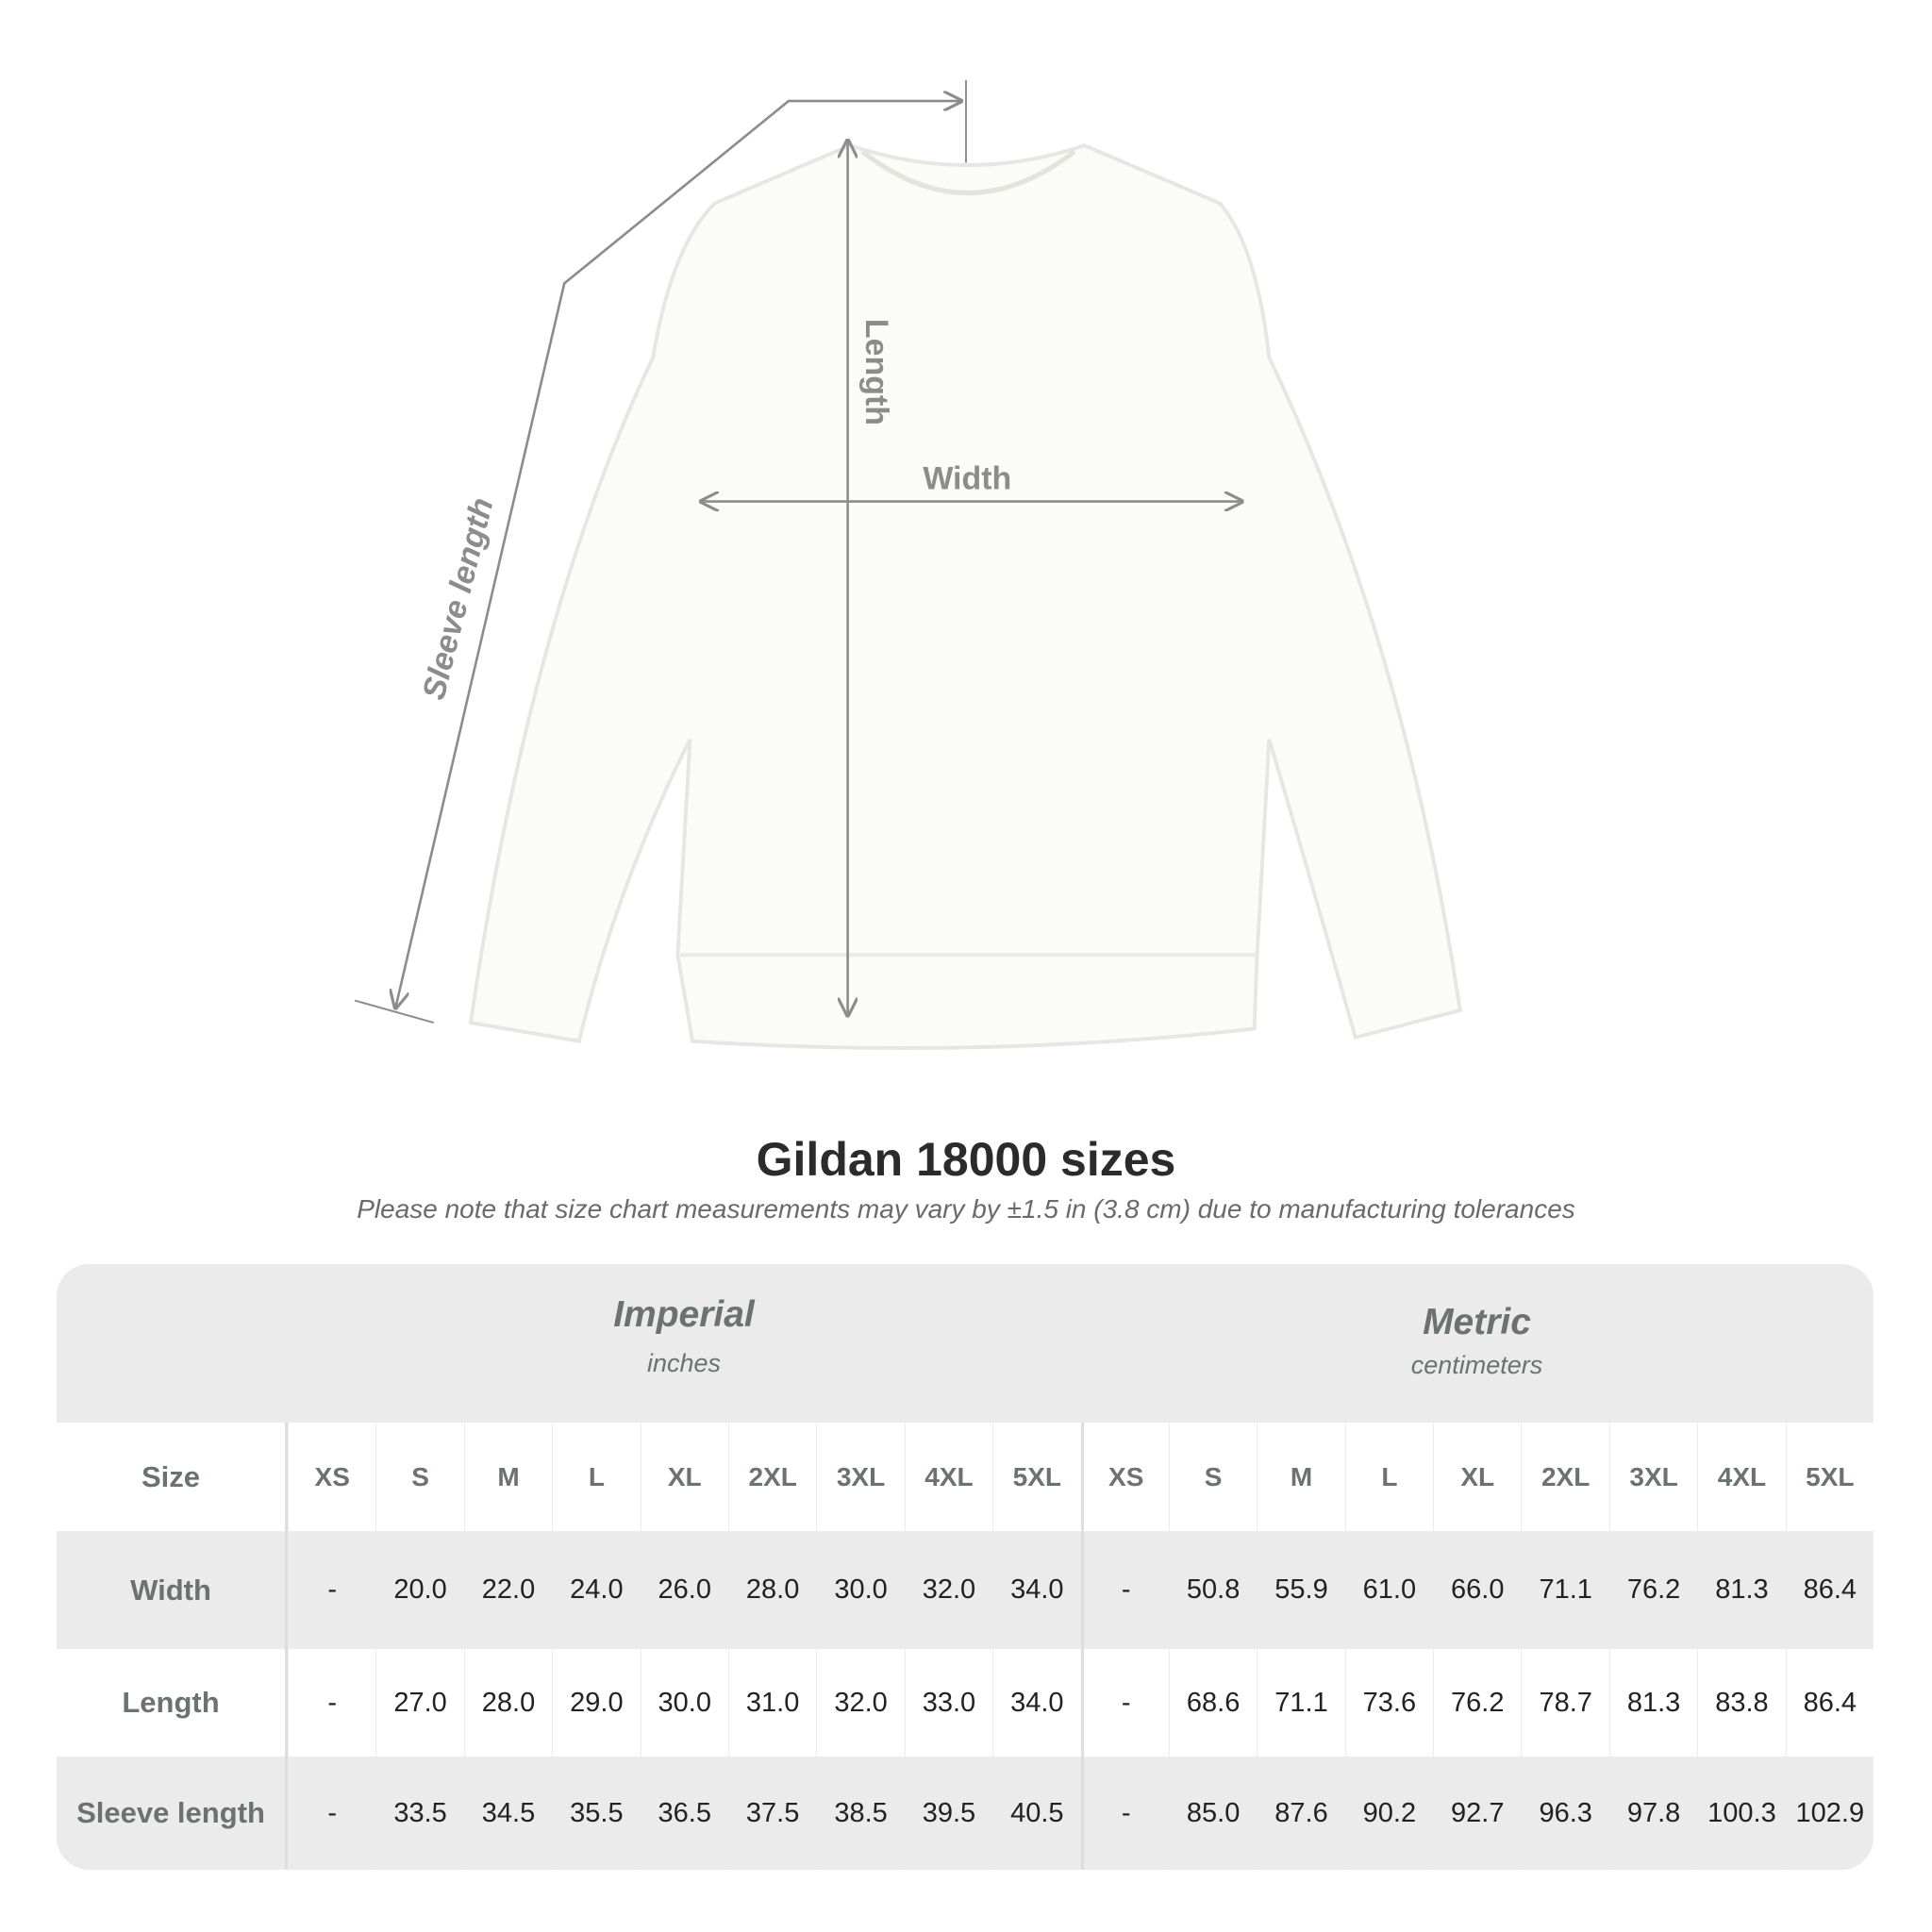 This screenshot has height=1932, width=1932. Describe the element at coordinates (172, 1703) in the screenshot. I see `row-header: Length` at that location.